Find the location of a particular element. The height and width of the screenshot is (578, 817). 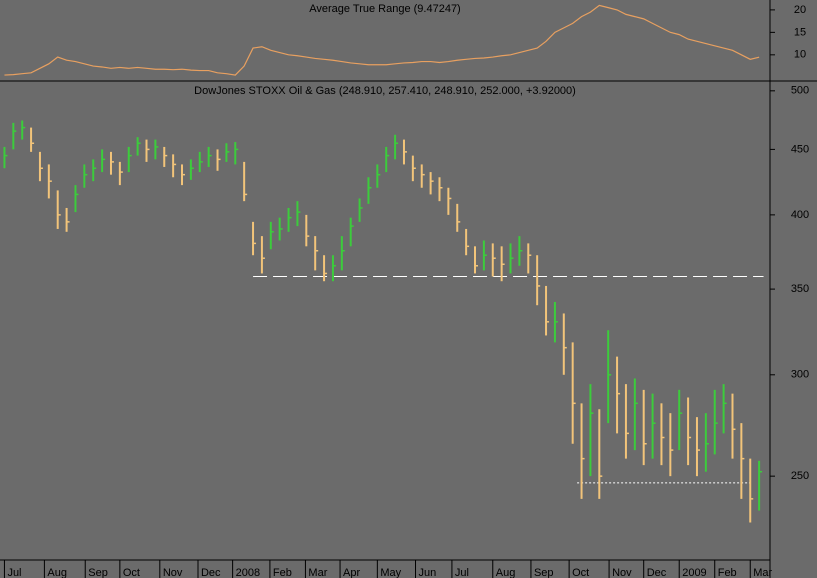

x-tick-label: Jun is located at coordinates (428, 572).